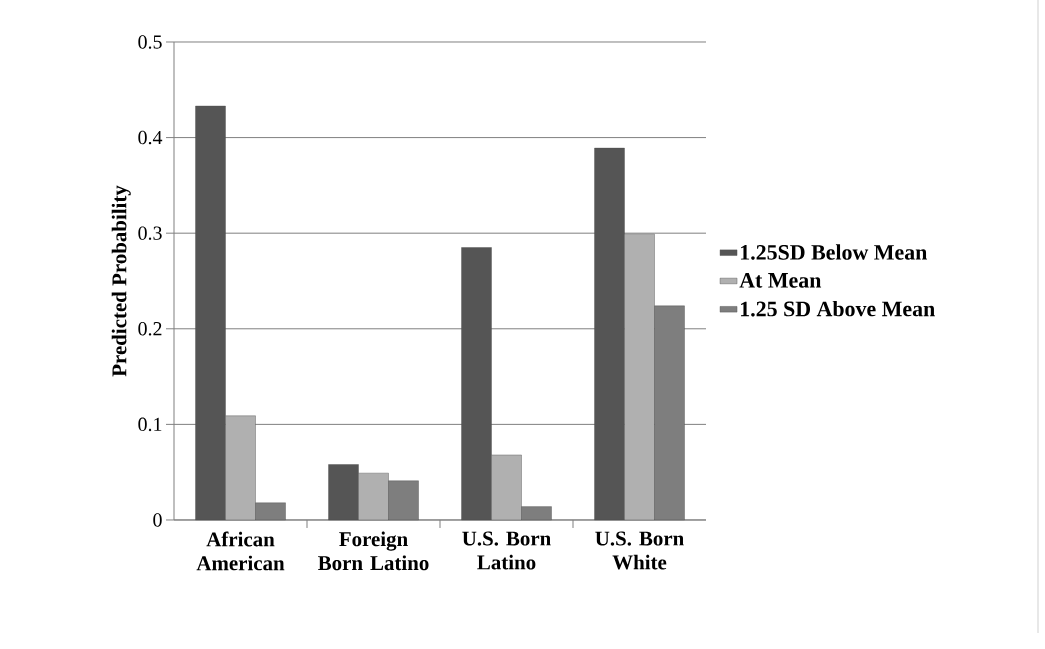  I want to click on x-tick-label: Foreign Born Latino, so click(373, 551).